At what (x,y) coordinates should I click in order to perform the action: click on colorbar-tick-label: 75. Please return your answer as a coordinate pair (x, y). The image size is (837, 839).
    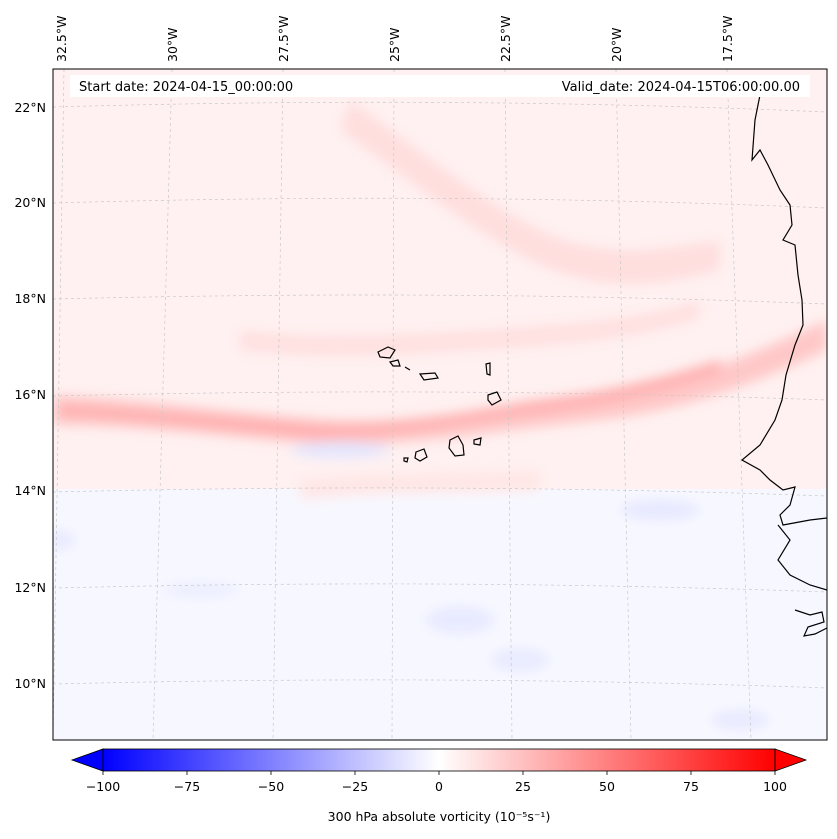
    Looking at the image, I should click on (691, 786).